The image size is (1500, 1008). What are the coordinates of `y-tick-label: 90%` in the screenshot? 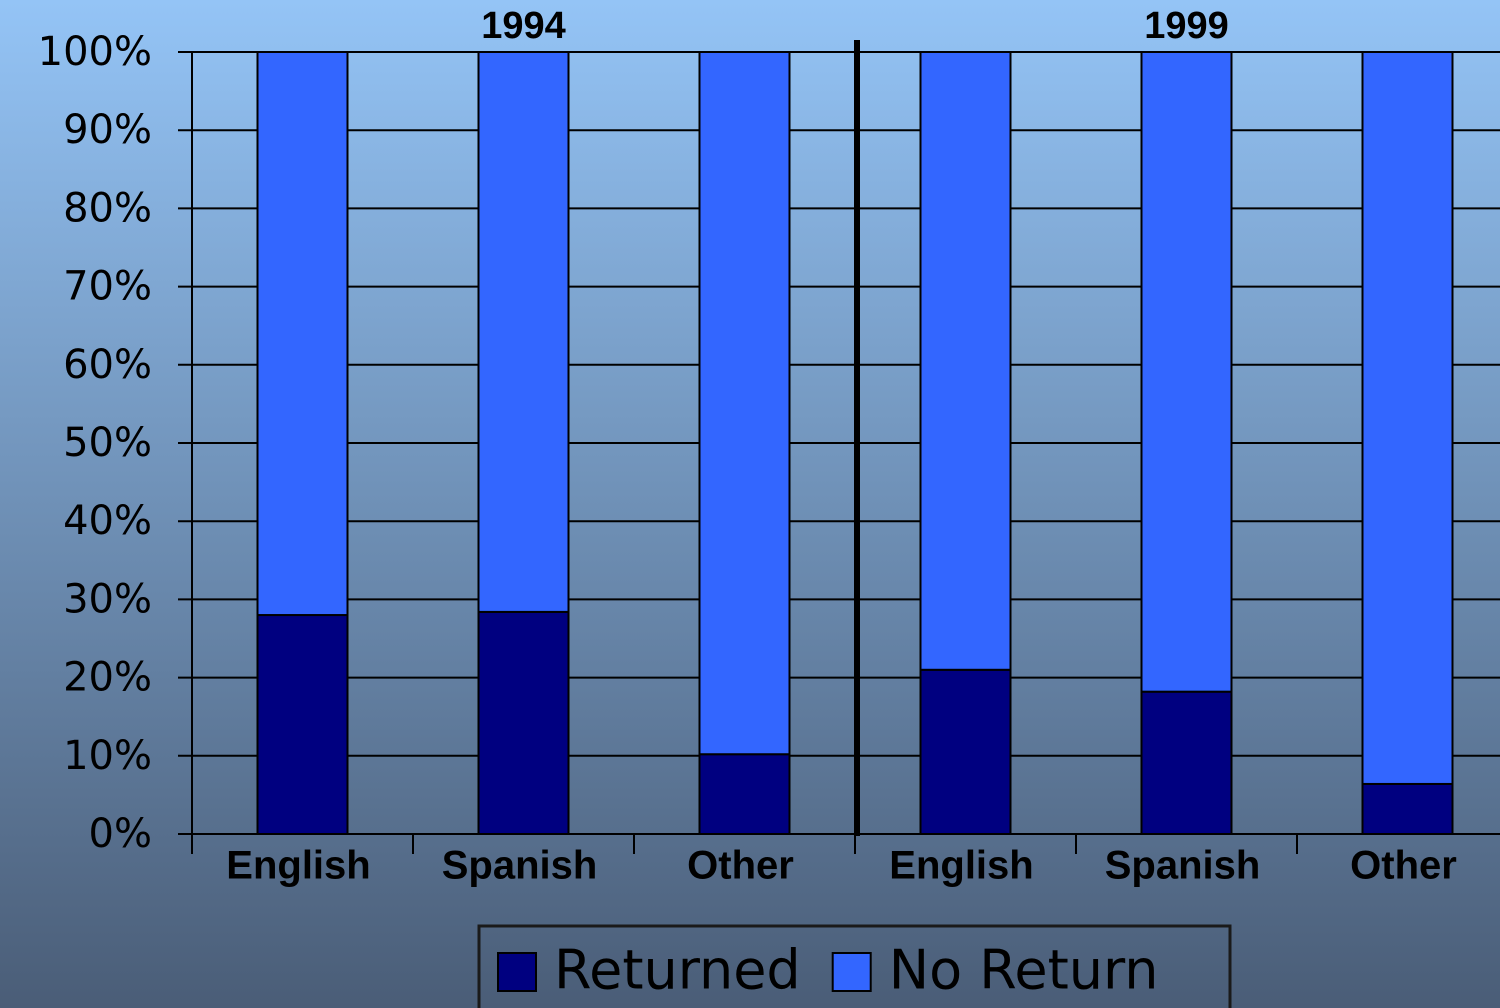 It's located at (107, 130).